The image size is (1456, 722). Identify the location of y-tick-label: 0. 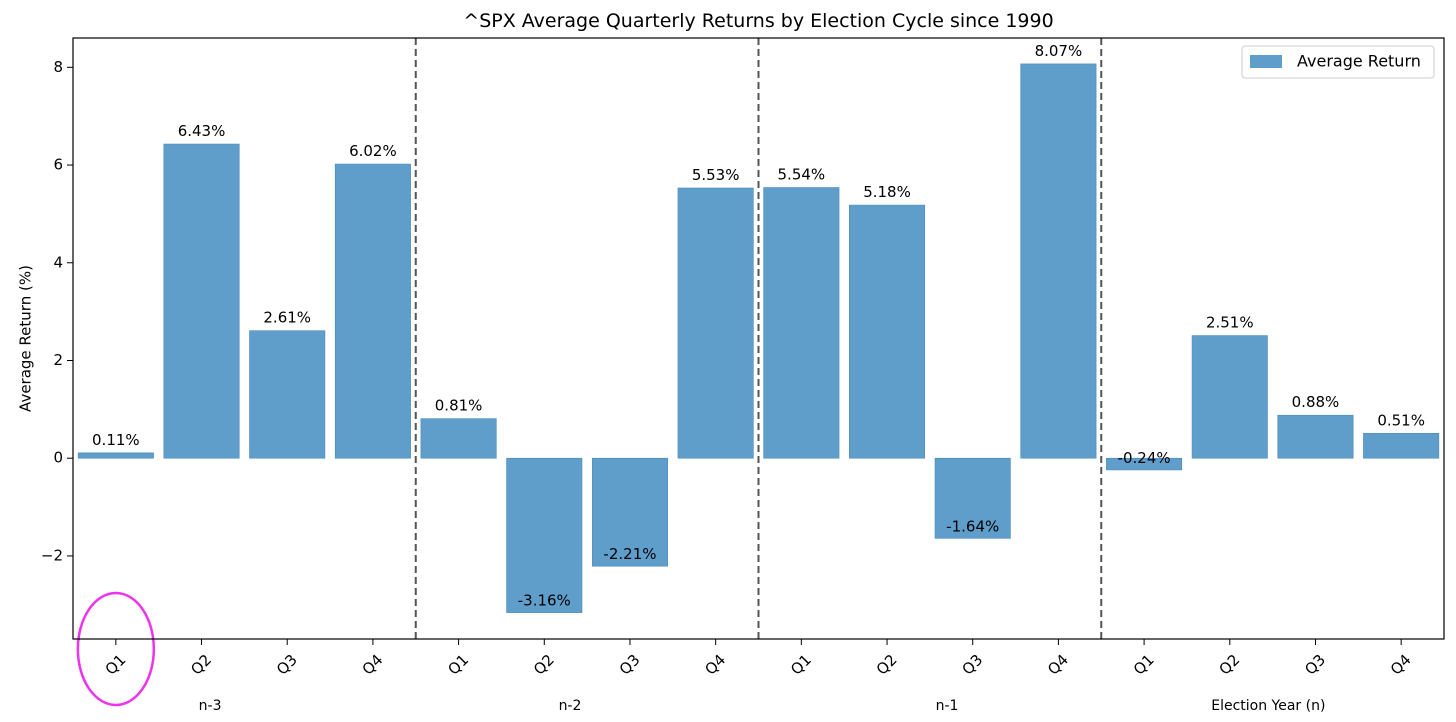
(58, 458).